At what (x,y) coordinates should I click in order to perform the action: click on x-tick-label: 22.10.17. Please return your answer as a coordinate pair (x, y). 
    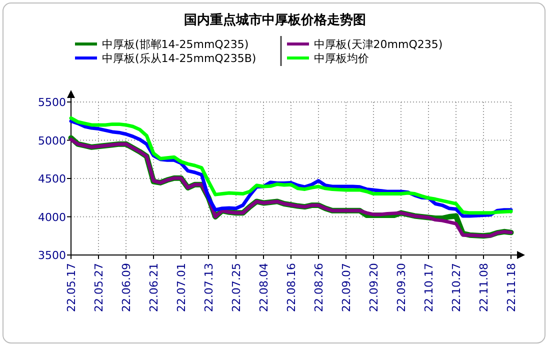
    Looking at the image, I should click on (429, 287).